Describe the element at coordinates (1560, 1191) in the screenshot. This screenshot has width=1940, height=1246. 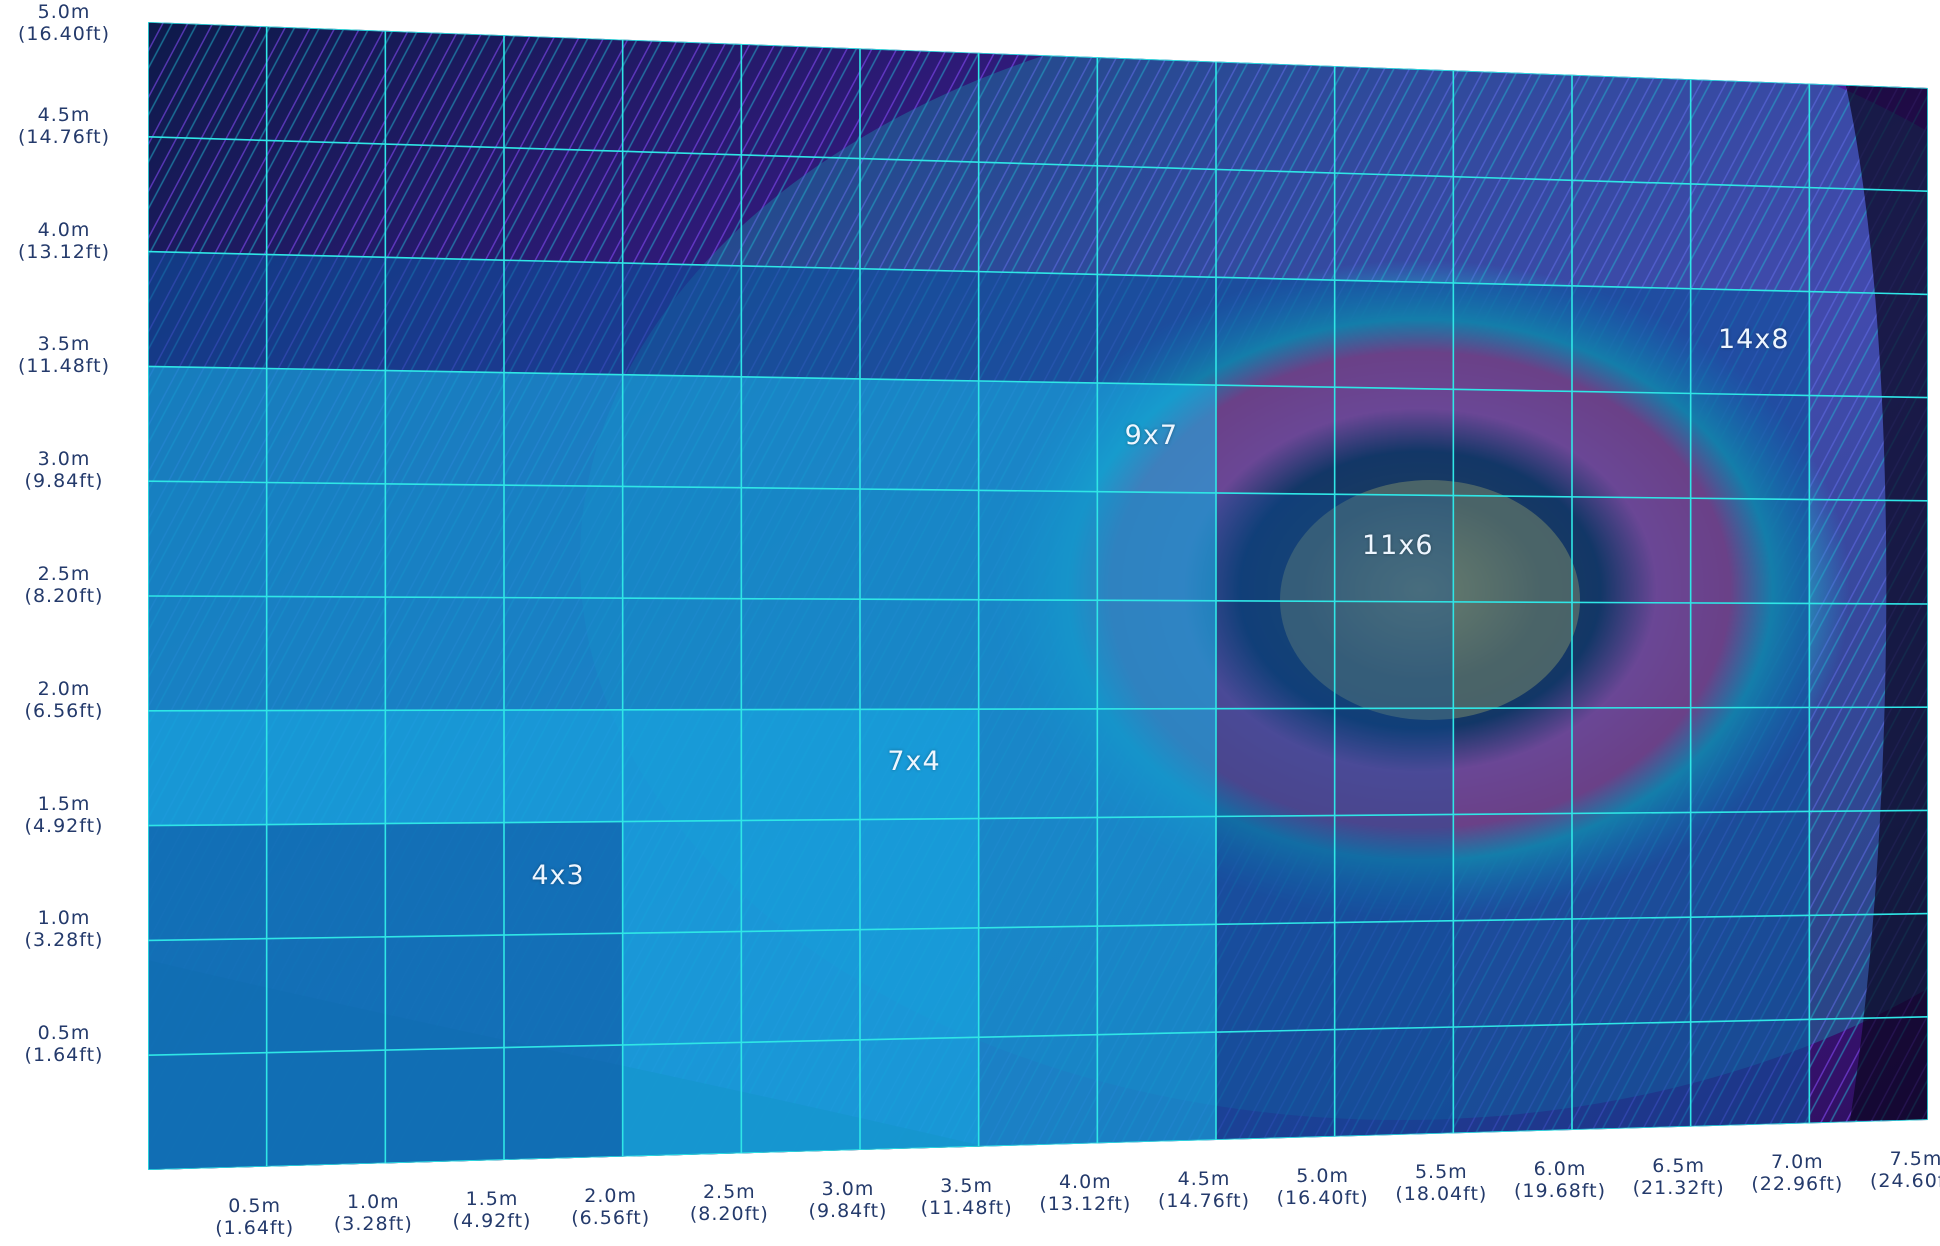
I see `x-label-ft: (19.68ft)` at that location.